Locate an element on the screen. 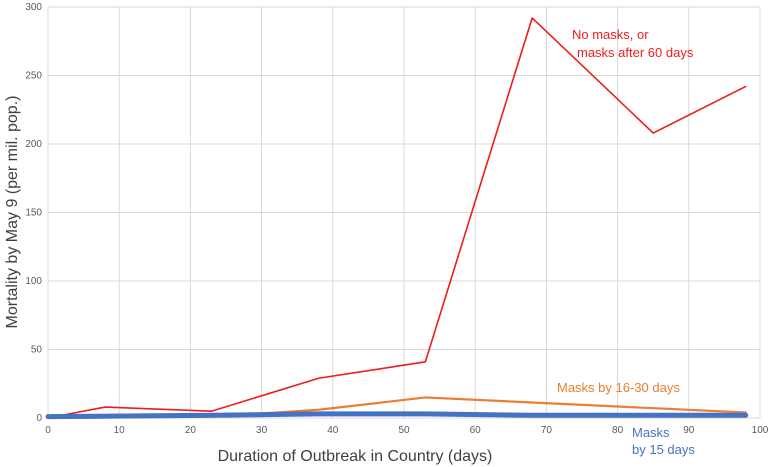 This screenshot has height=467, width=768. x-tick-labels: 0 10 20 30 40 50 60 70 80 90 100 is located at coordinates (406, 430).